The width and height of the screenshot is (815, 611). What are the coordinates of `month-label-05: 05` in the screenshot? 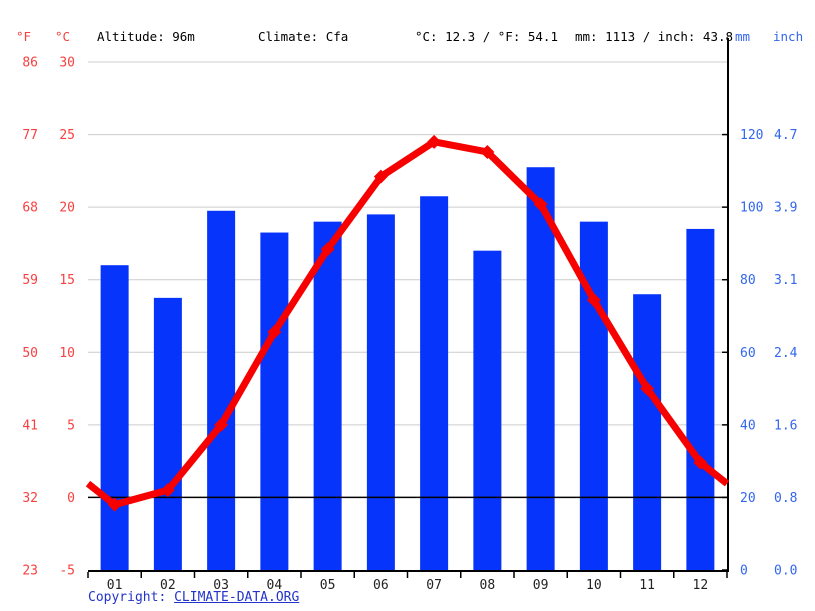 It's located at (328, 585).